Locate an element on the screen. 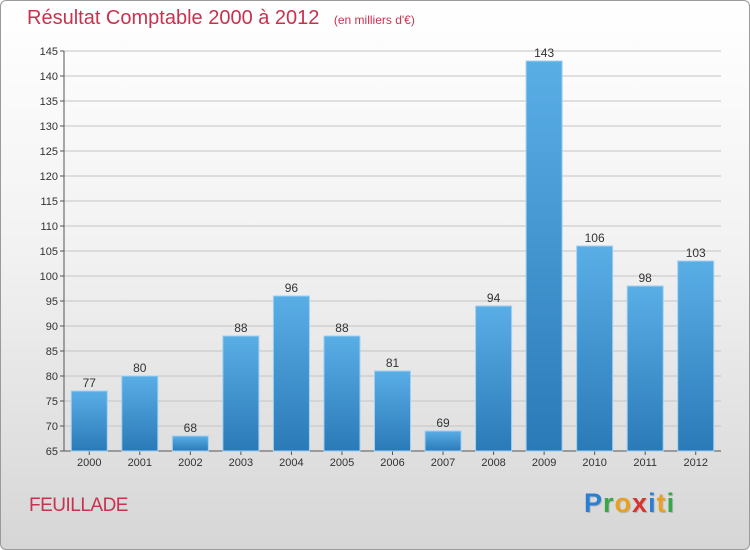 This screenshot has height=550, width=750. y-tick-label: 75 is located at coordinates (52, 402).